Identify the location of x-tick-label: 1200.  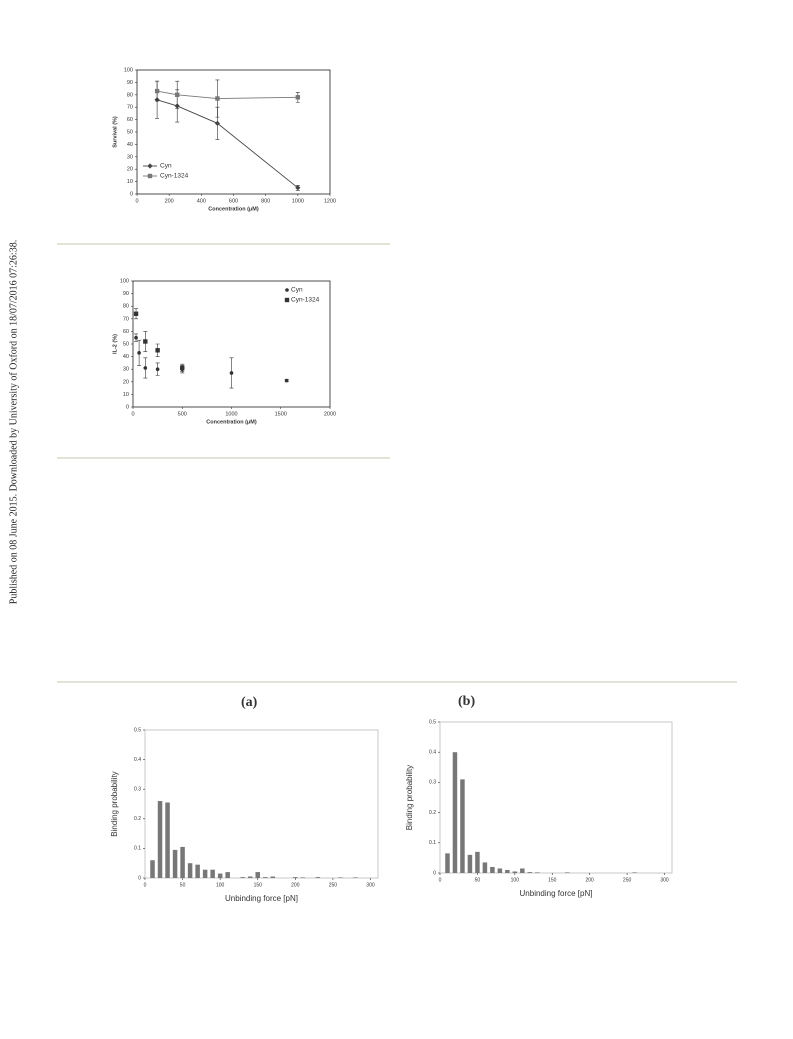
(330, 201).